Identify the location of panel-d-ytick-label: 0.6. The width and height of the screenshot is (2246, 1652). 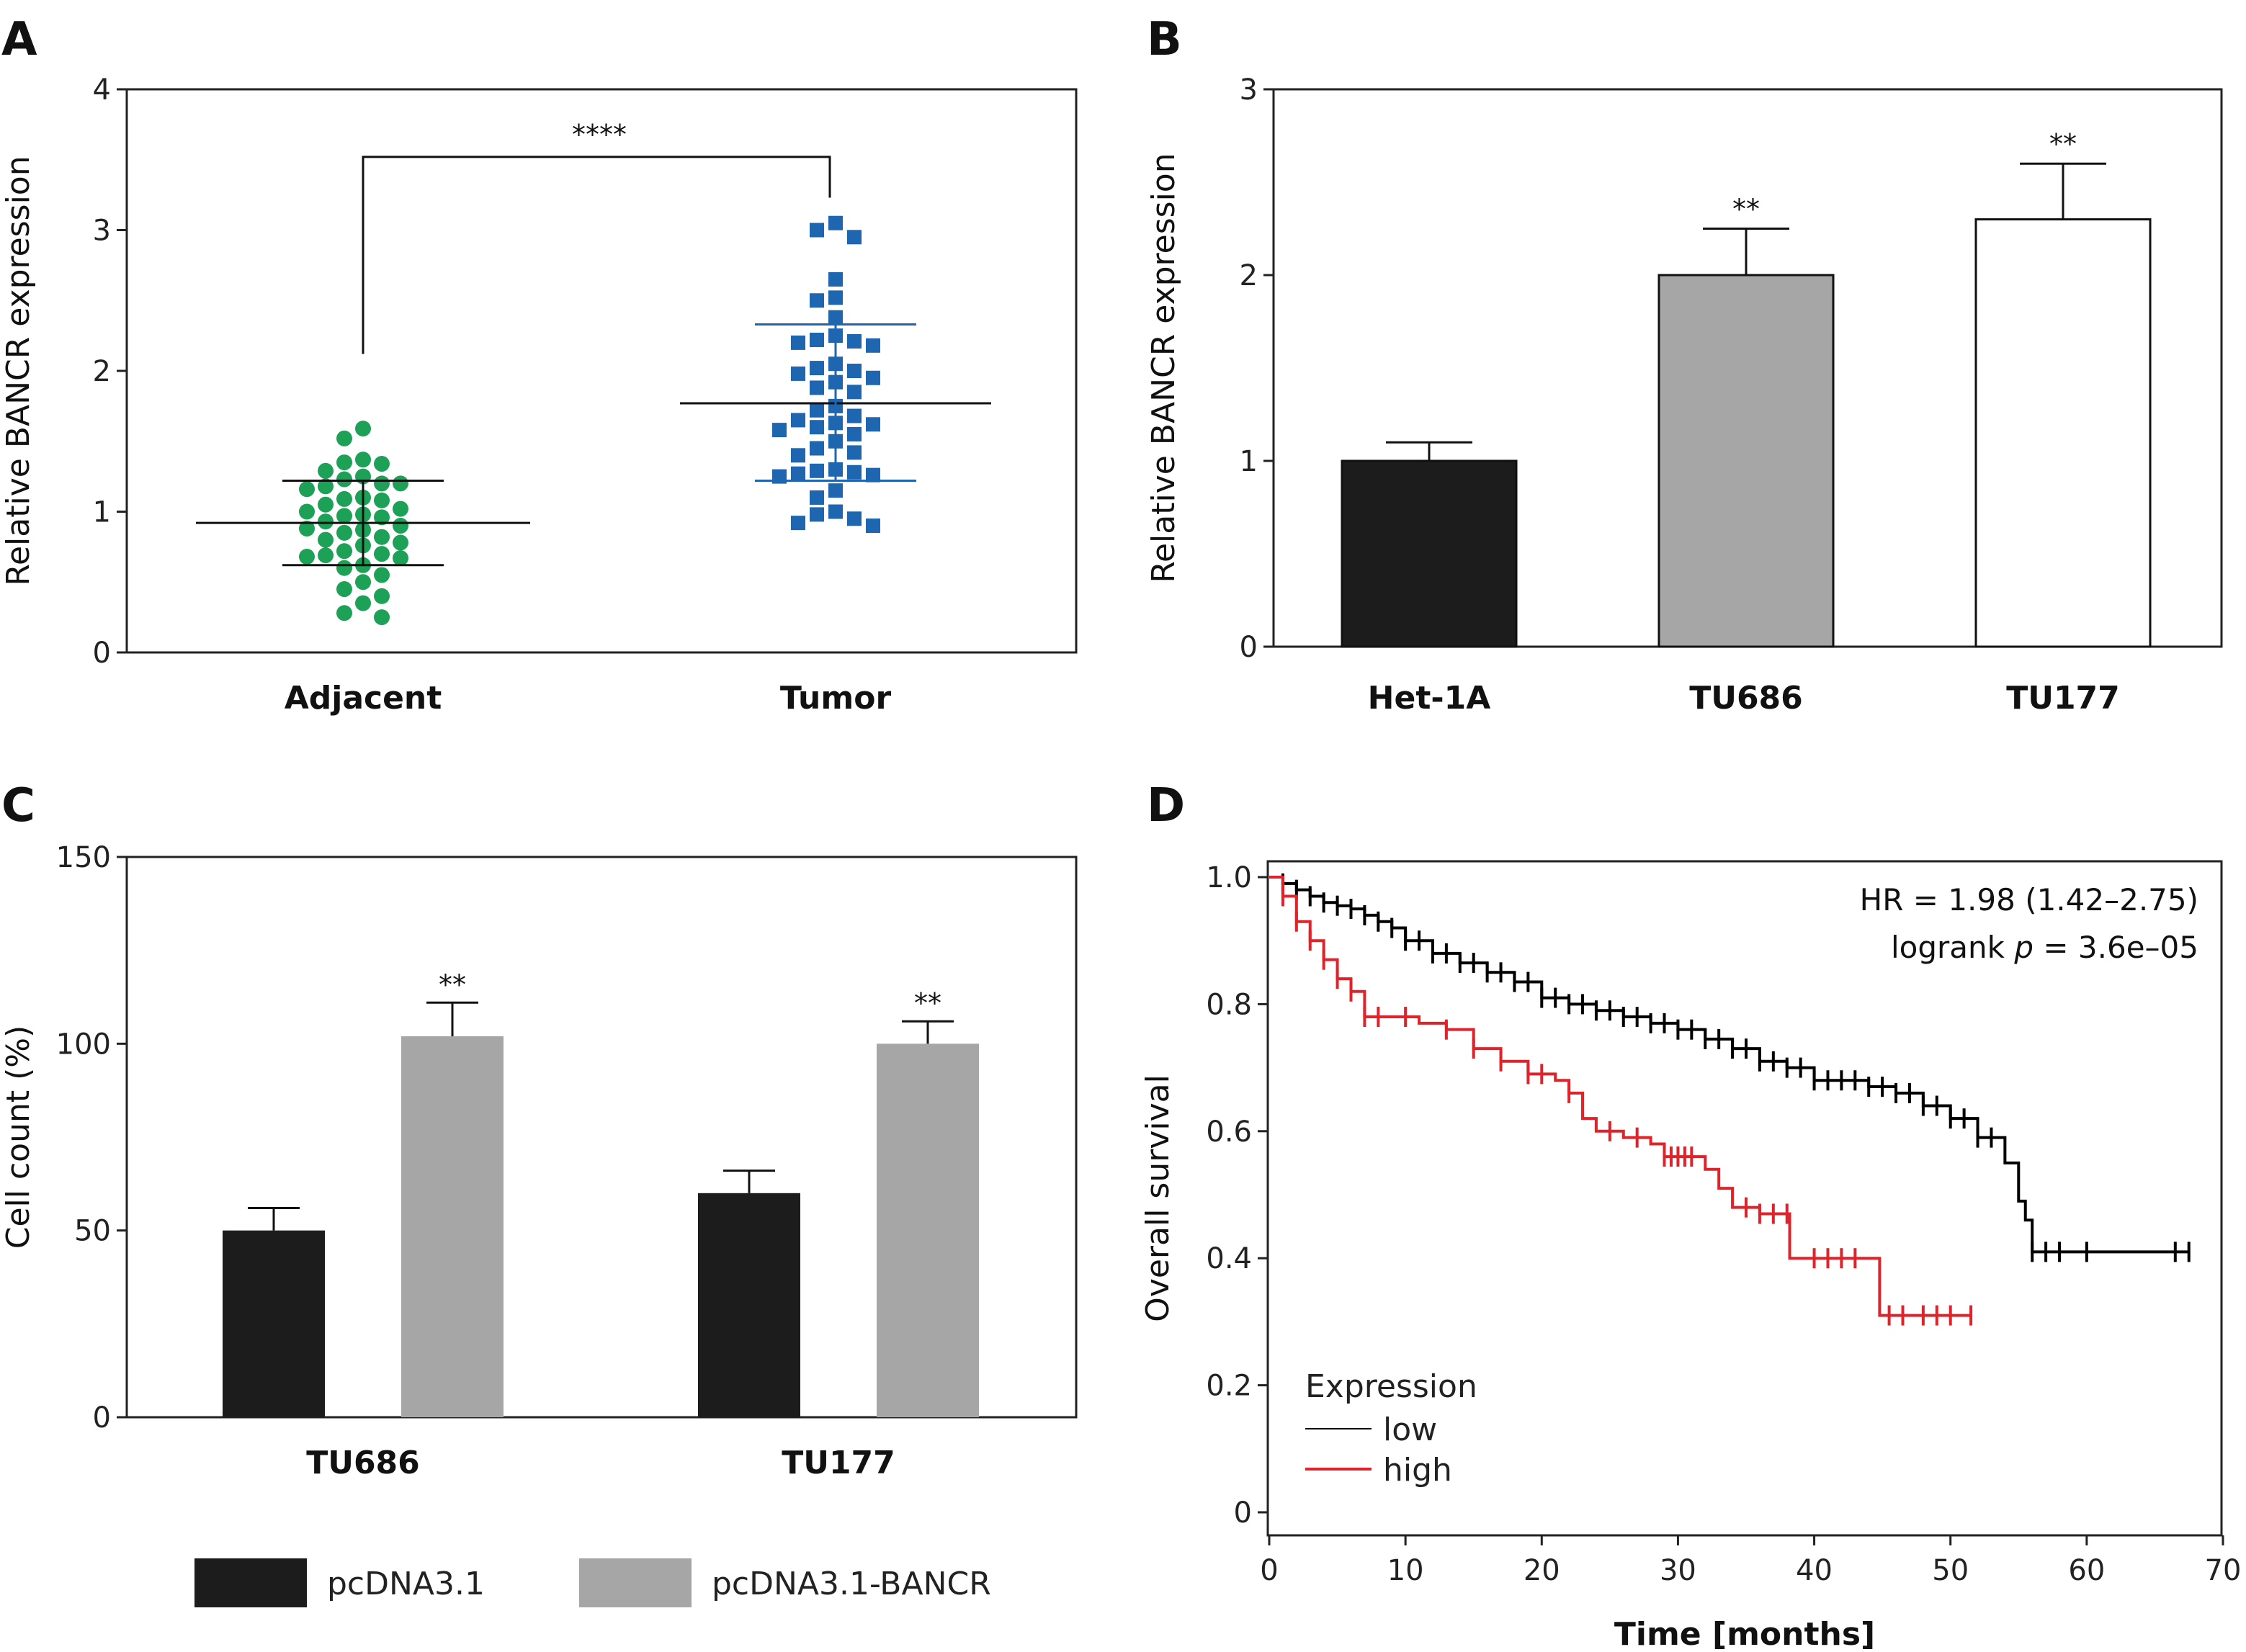
(1229, 1132).